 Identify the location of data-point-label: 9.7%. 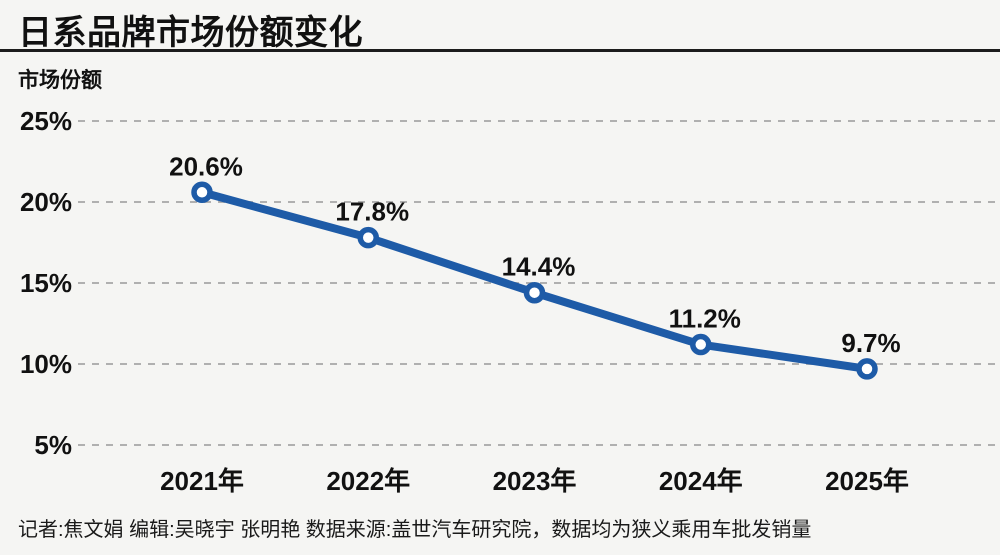
(870, 343).